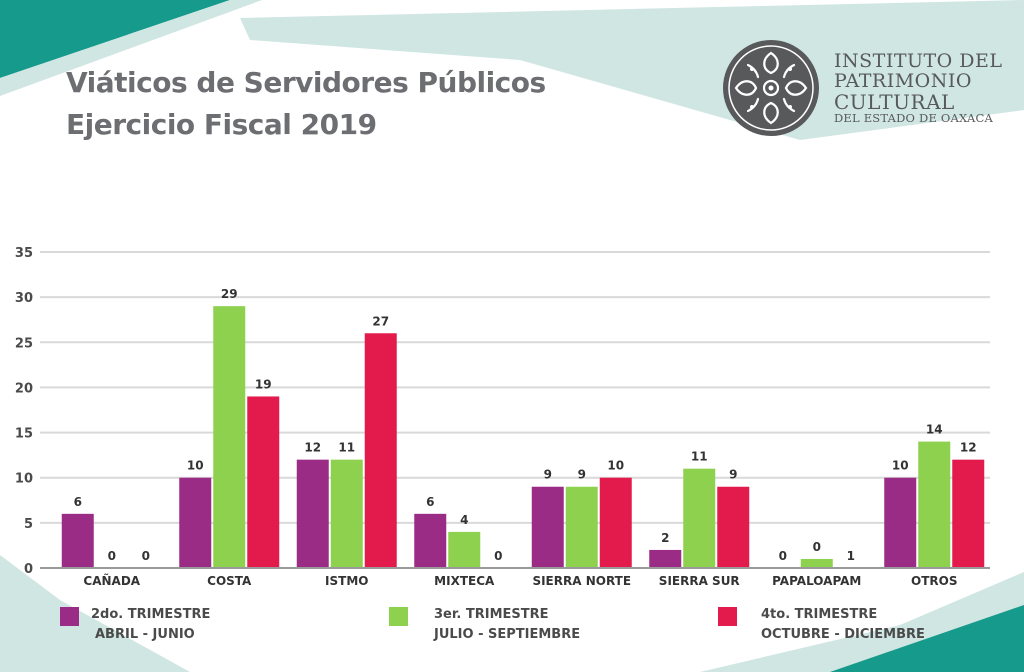 The width and height of the screenshot is (1024, 672). Describe the element at coordinates (398, 616) in the screenshot. I see `legend-swatch-series2` at that location.